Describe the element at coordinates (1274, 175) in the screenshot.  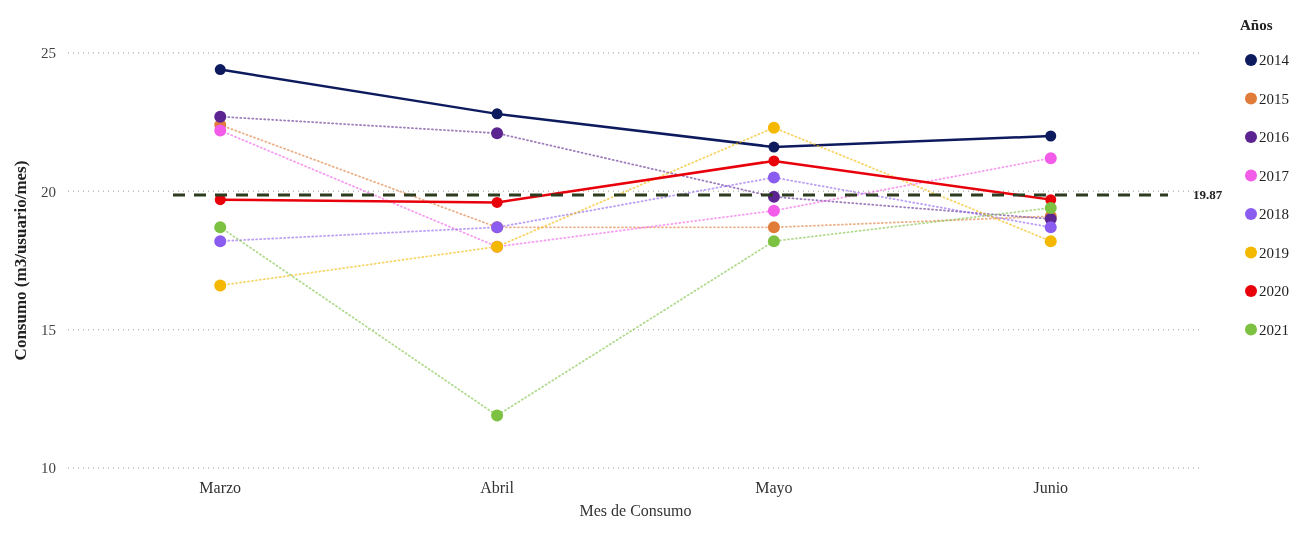
I see `legend-label: 2017` at that location.